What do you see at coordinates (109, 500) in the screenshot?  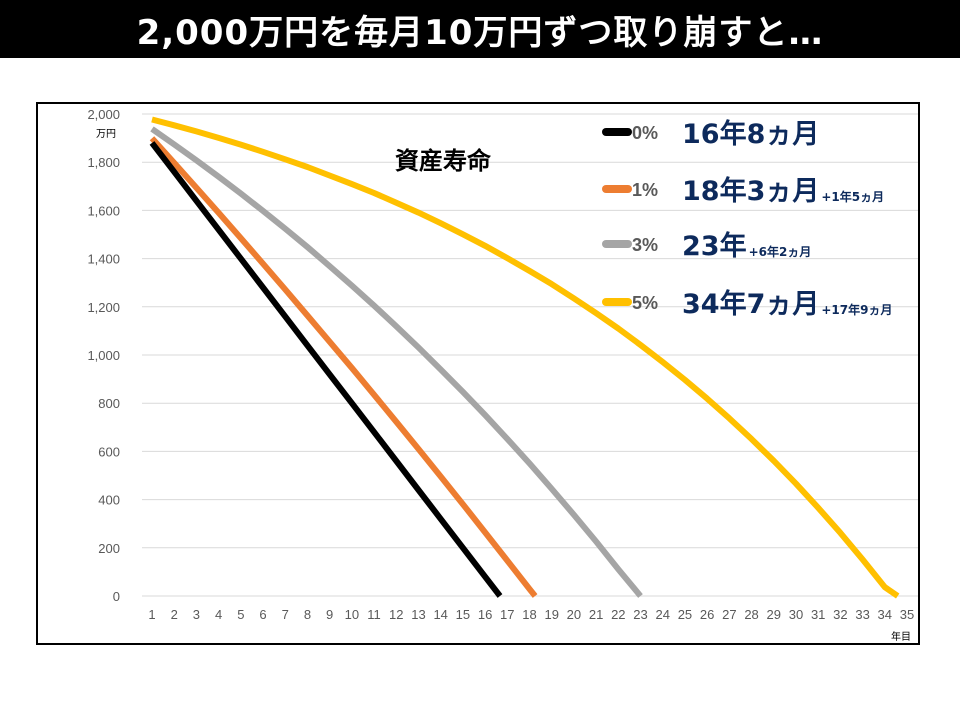 I see `y-tick-label: 400` at bounding box center [109, 500].